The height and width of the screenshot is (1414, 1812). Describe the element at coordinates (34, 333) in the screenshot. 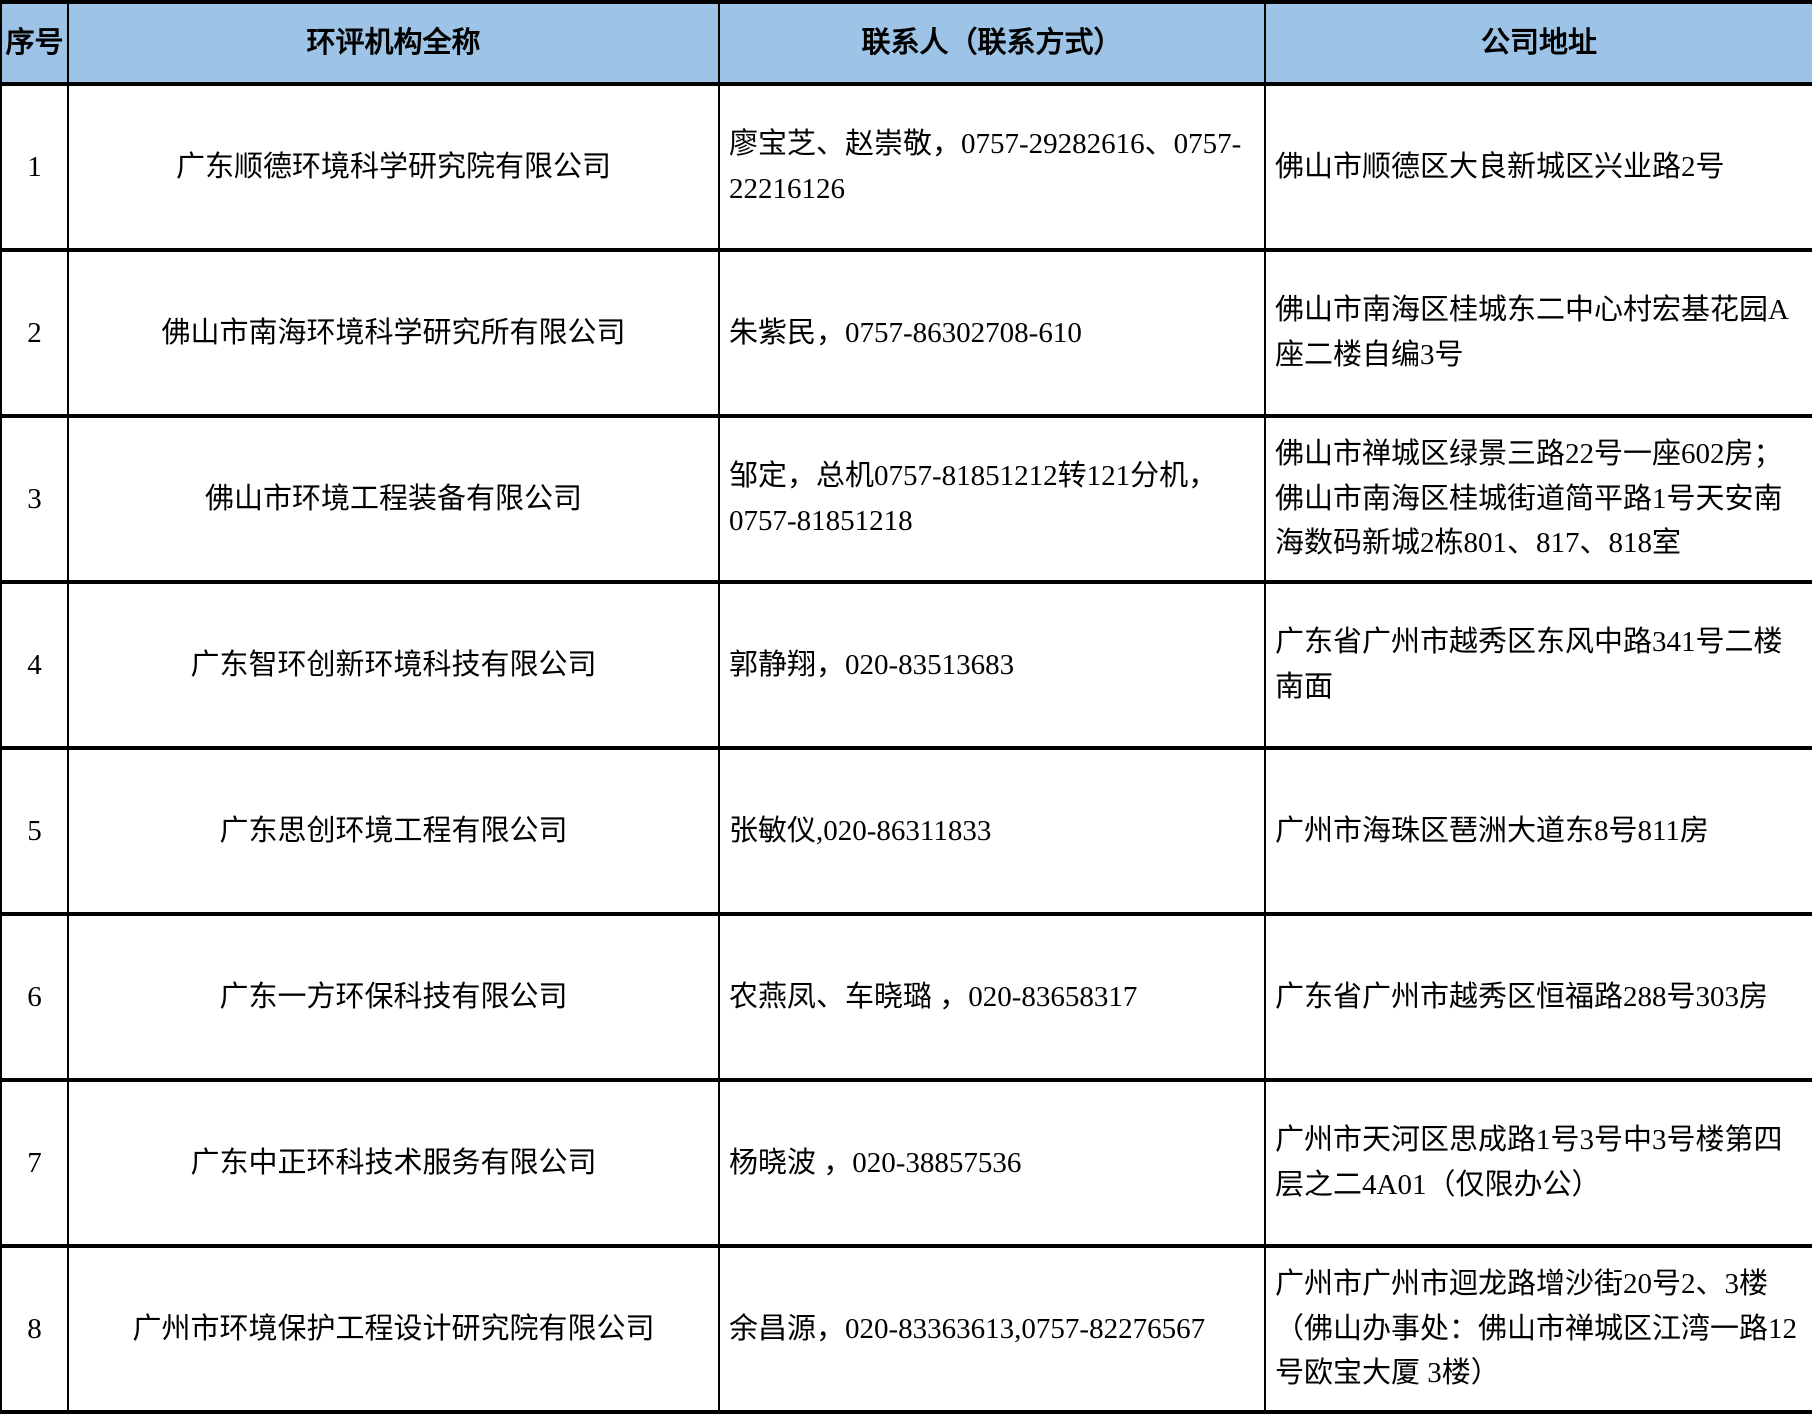

I see `cell-serial: 2` at that location.